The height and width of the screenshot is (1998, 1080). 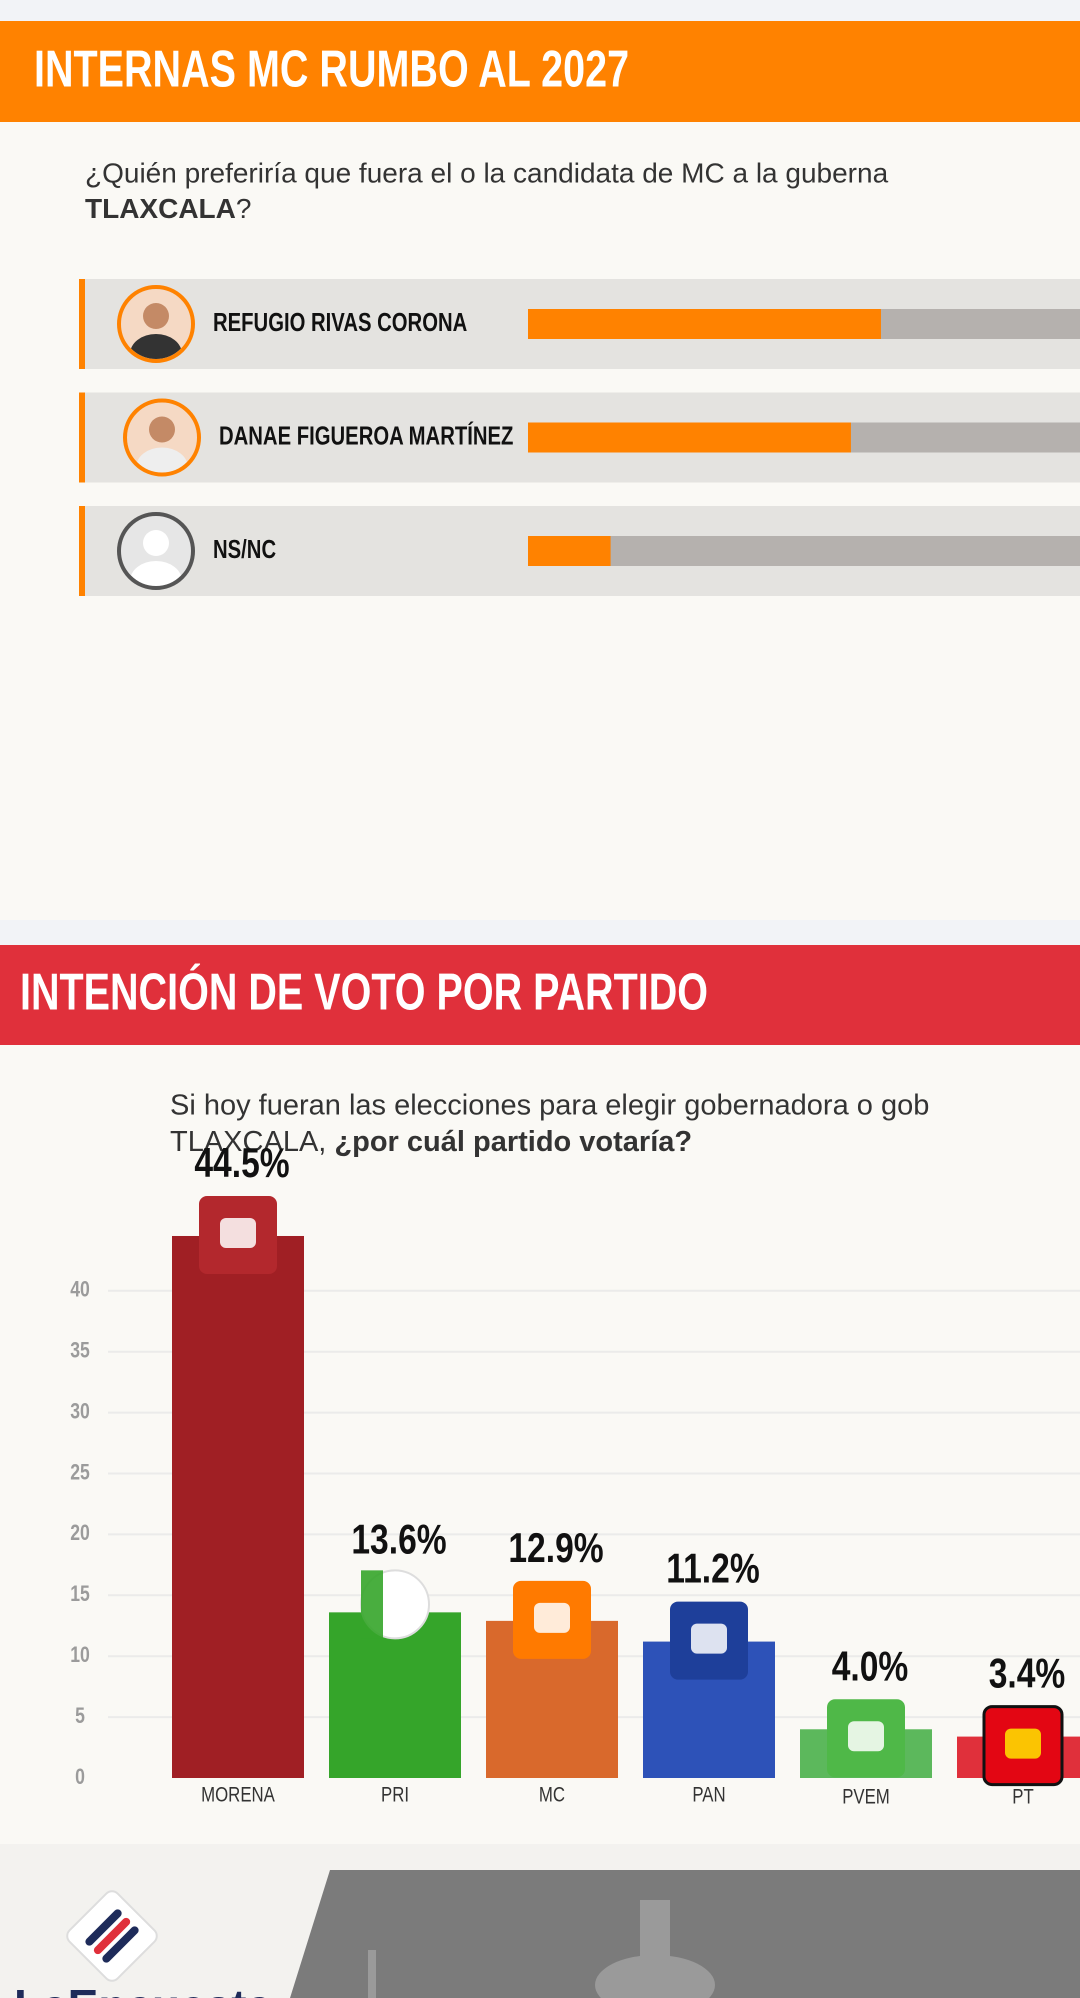 What do you see at coordinates (1027, 1673) in the screenshot?
I see `value-label: 3.4%` at bounding box center [1027, 1673].